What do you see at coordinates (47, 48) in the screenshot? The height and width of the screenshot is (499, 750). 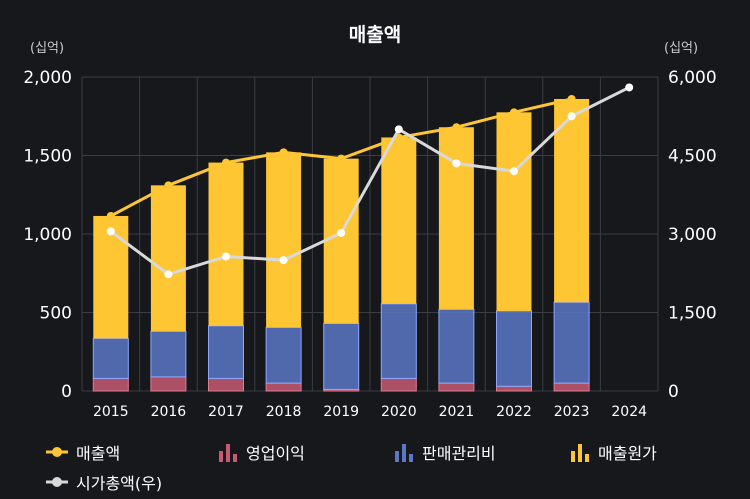 I see `left-axis-unit: (십억)` at bounding box center [47, 48].